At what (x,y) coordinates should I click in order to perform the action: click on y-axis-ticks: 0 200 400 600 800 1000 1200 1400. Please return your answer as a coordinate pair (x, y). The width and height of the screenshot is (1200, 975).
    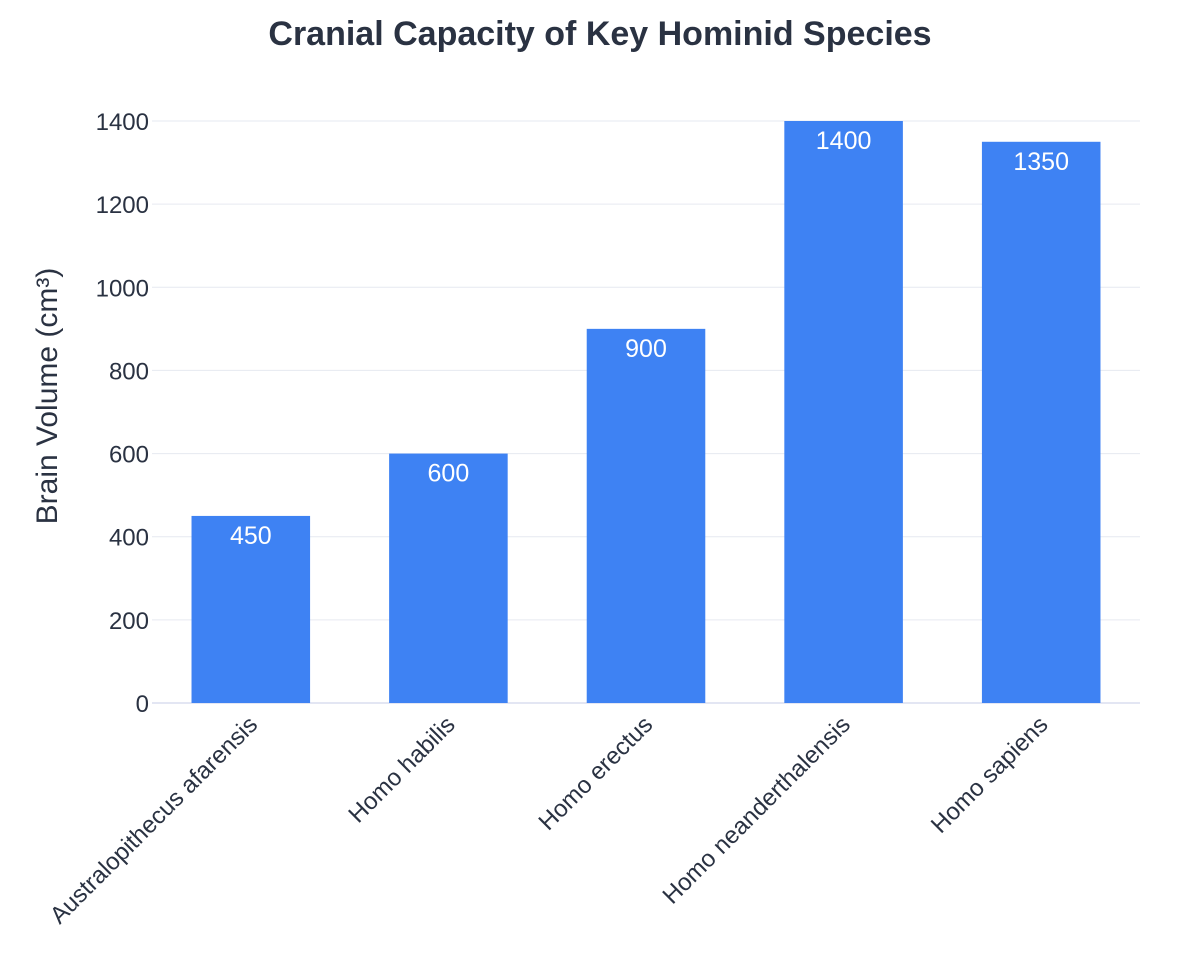
    Looking at the image, I should click on (122, 413).